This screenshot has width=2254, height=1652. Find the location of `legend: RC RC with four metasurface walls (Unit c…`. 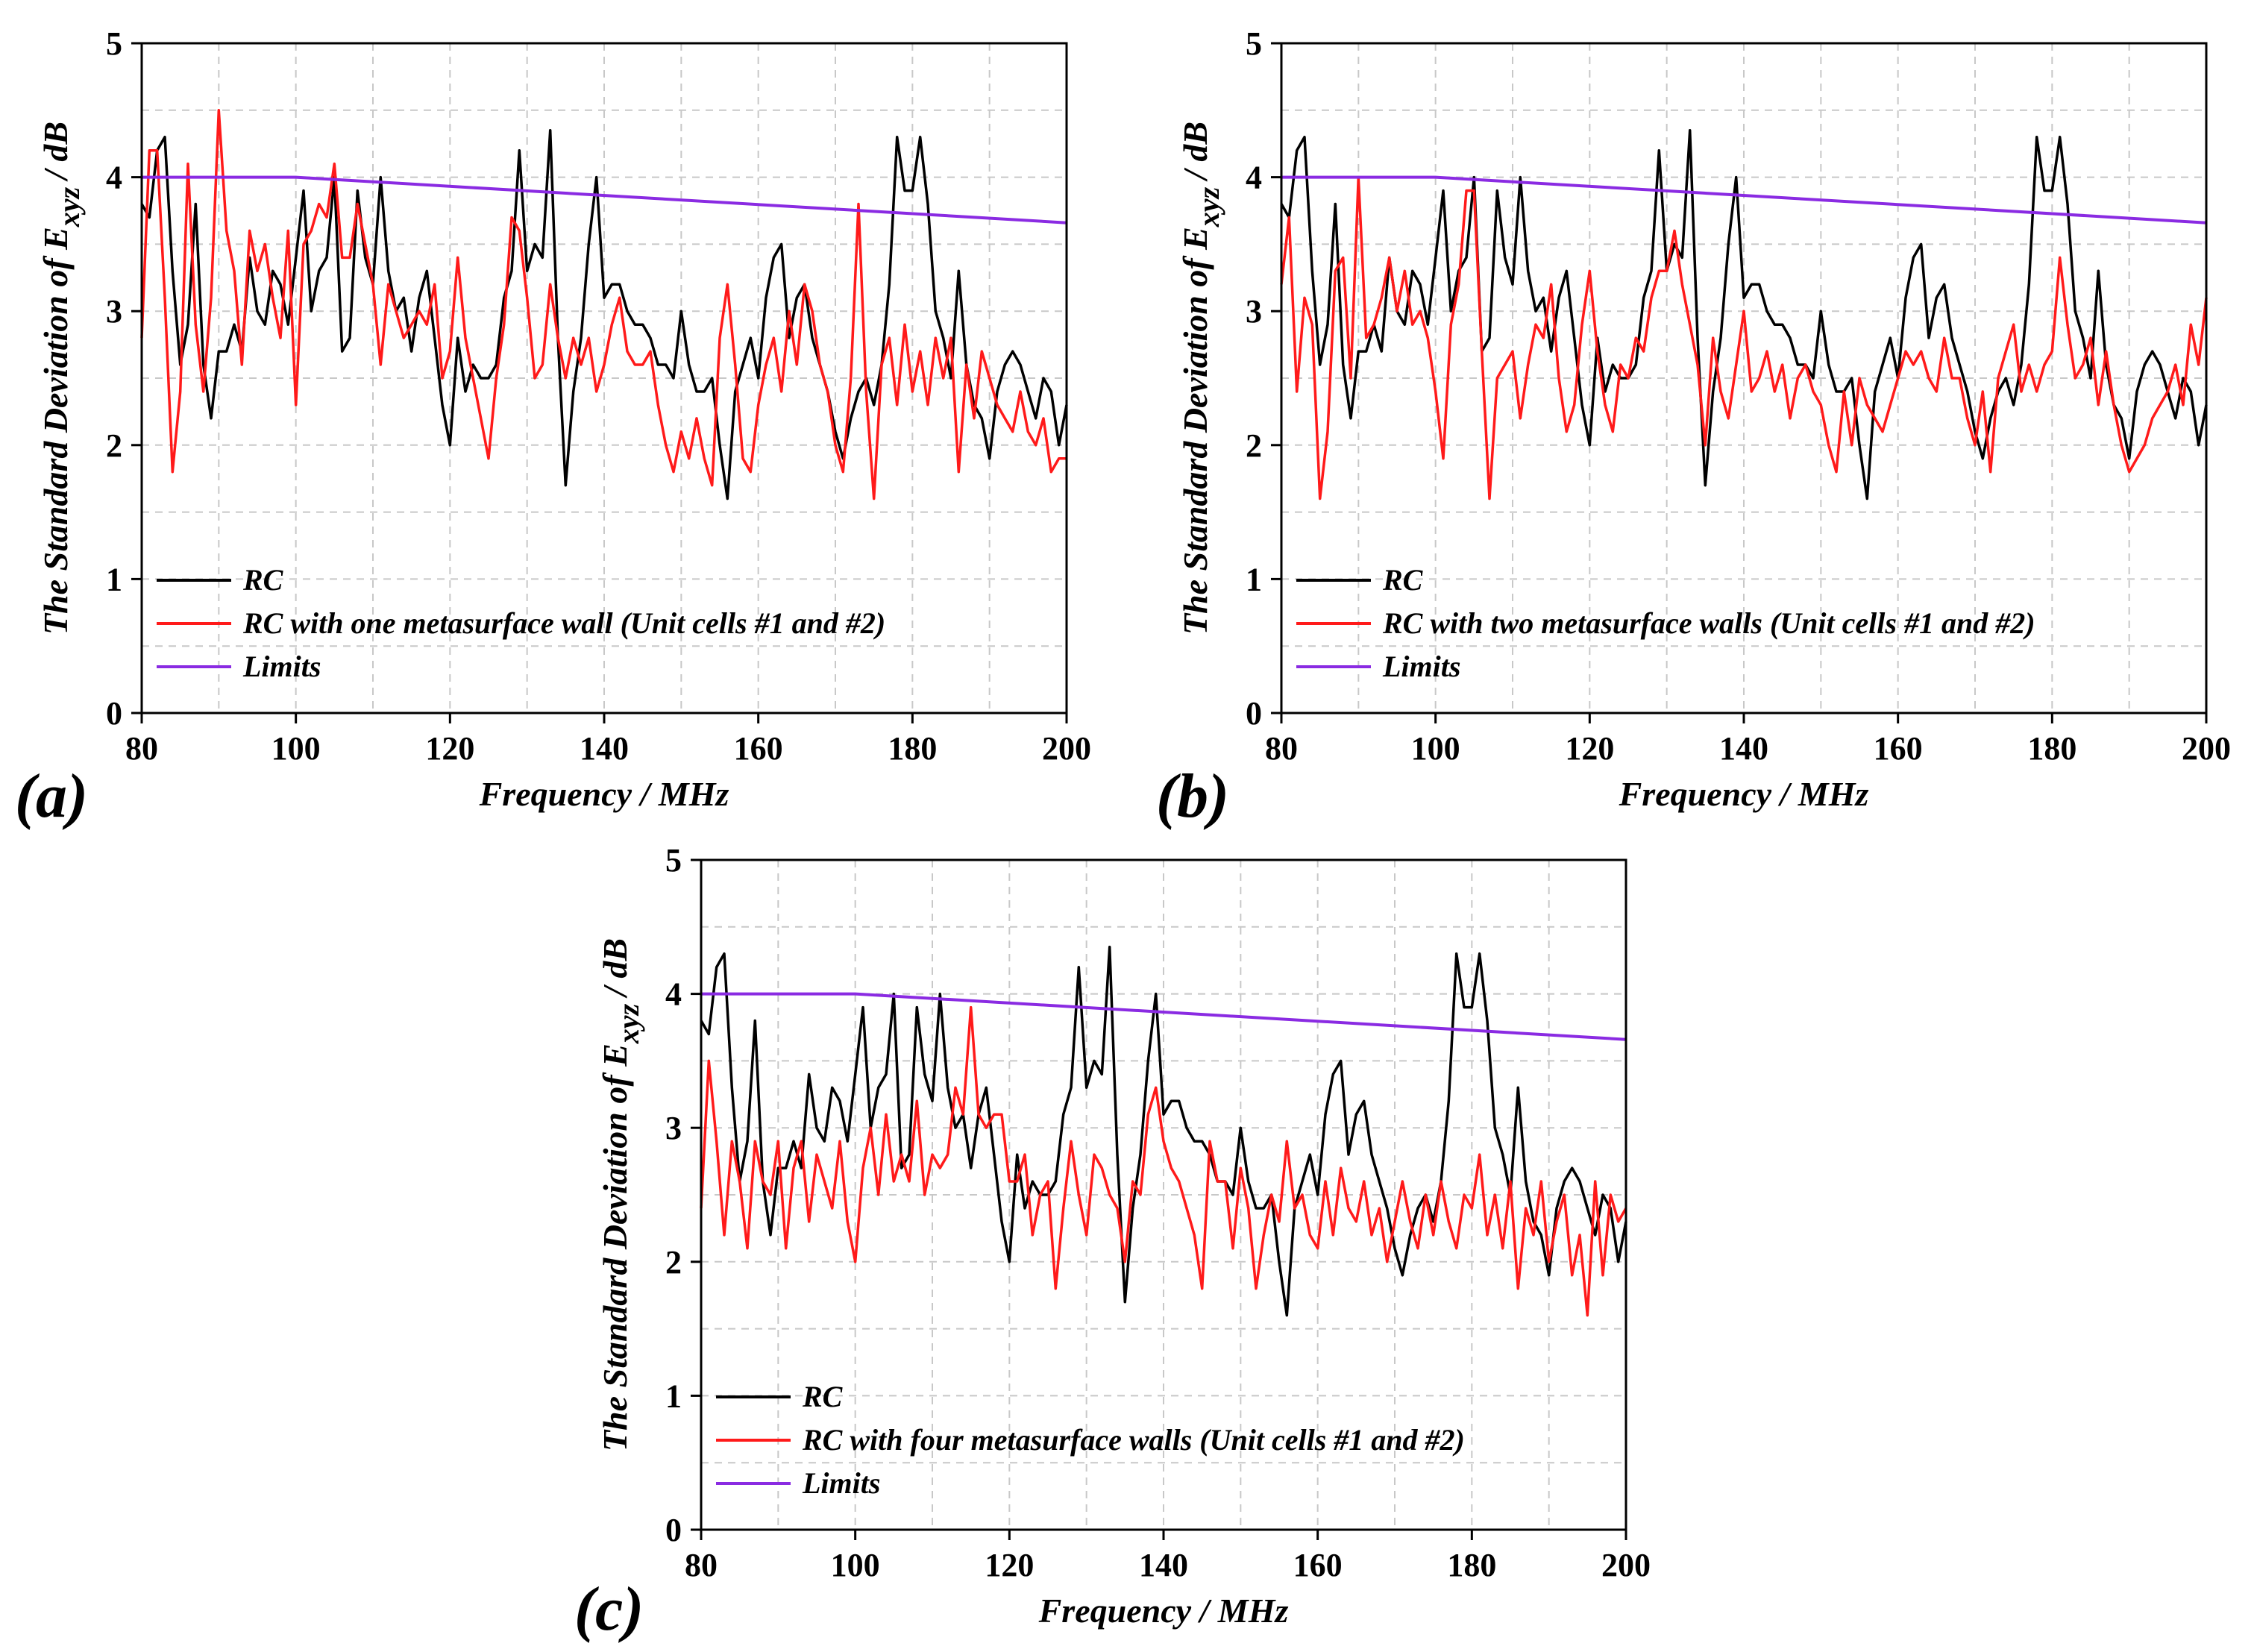

legend: RC RC with four metasurface walls (Unit c… is located at coordinates (1090, 1440).